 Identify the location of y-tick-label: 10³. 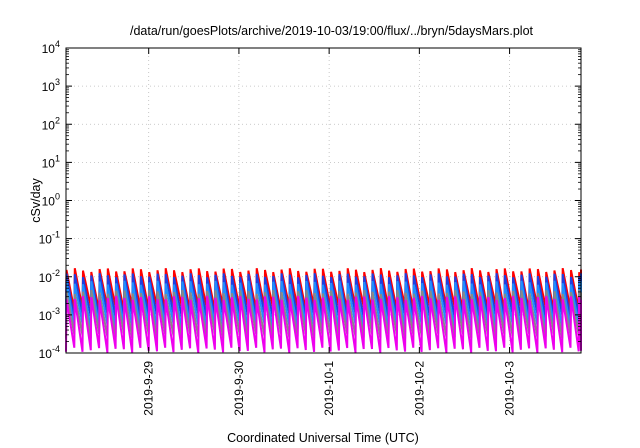
(51, 85).